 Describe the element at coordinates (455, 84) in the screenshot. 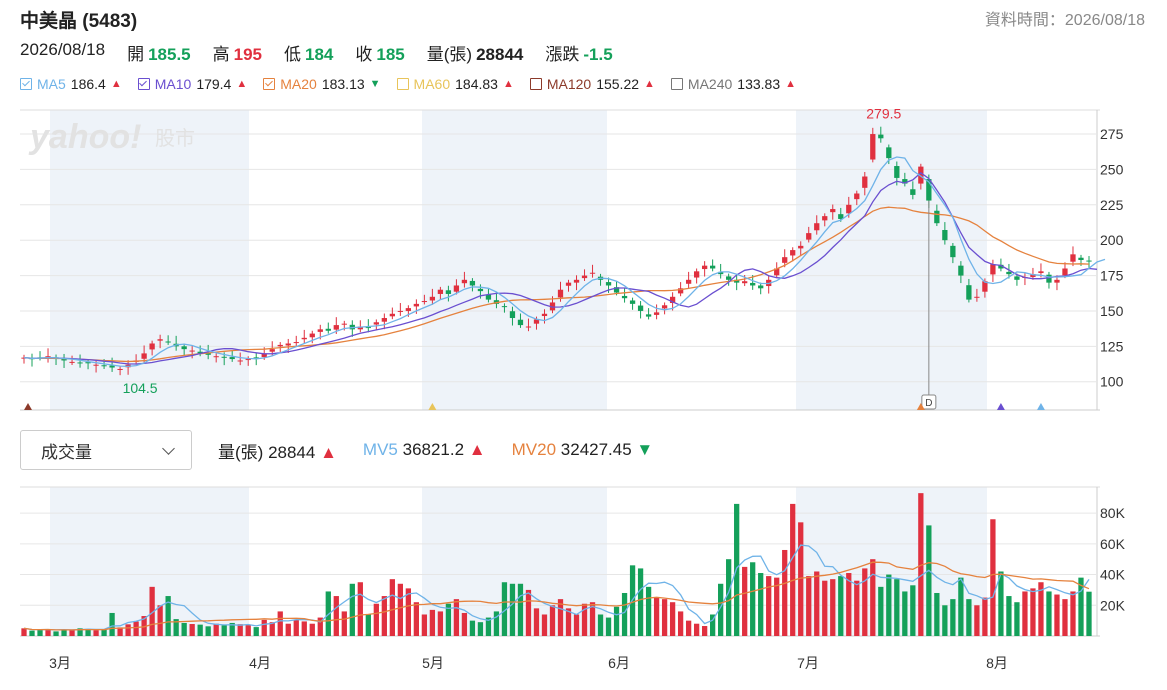

I see `ma-toggle-ma60: MA60 184.83 ▲` at that location.